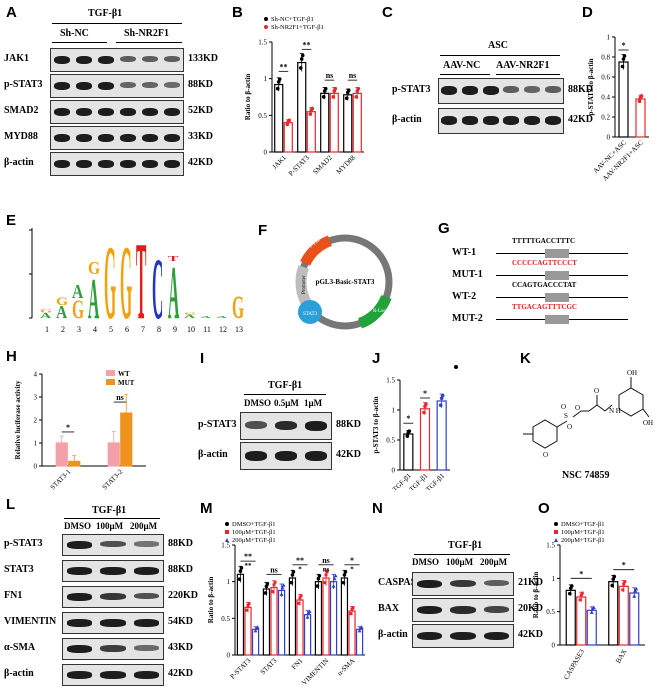  What do you see at coordinates (580, 119) in the screenshot?
I see `blot-c-kd-1: 42KD` at bounding box center [580, 119].